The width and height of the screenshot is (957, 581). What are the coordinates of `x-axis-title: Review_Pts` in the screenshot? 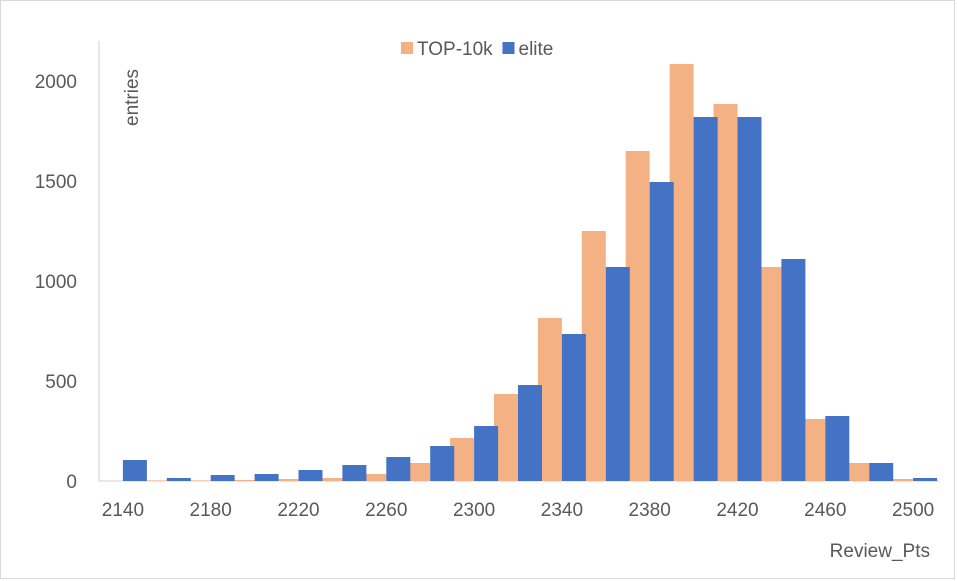 It's located at (880, 551).